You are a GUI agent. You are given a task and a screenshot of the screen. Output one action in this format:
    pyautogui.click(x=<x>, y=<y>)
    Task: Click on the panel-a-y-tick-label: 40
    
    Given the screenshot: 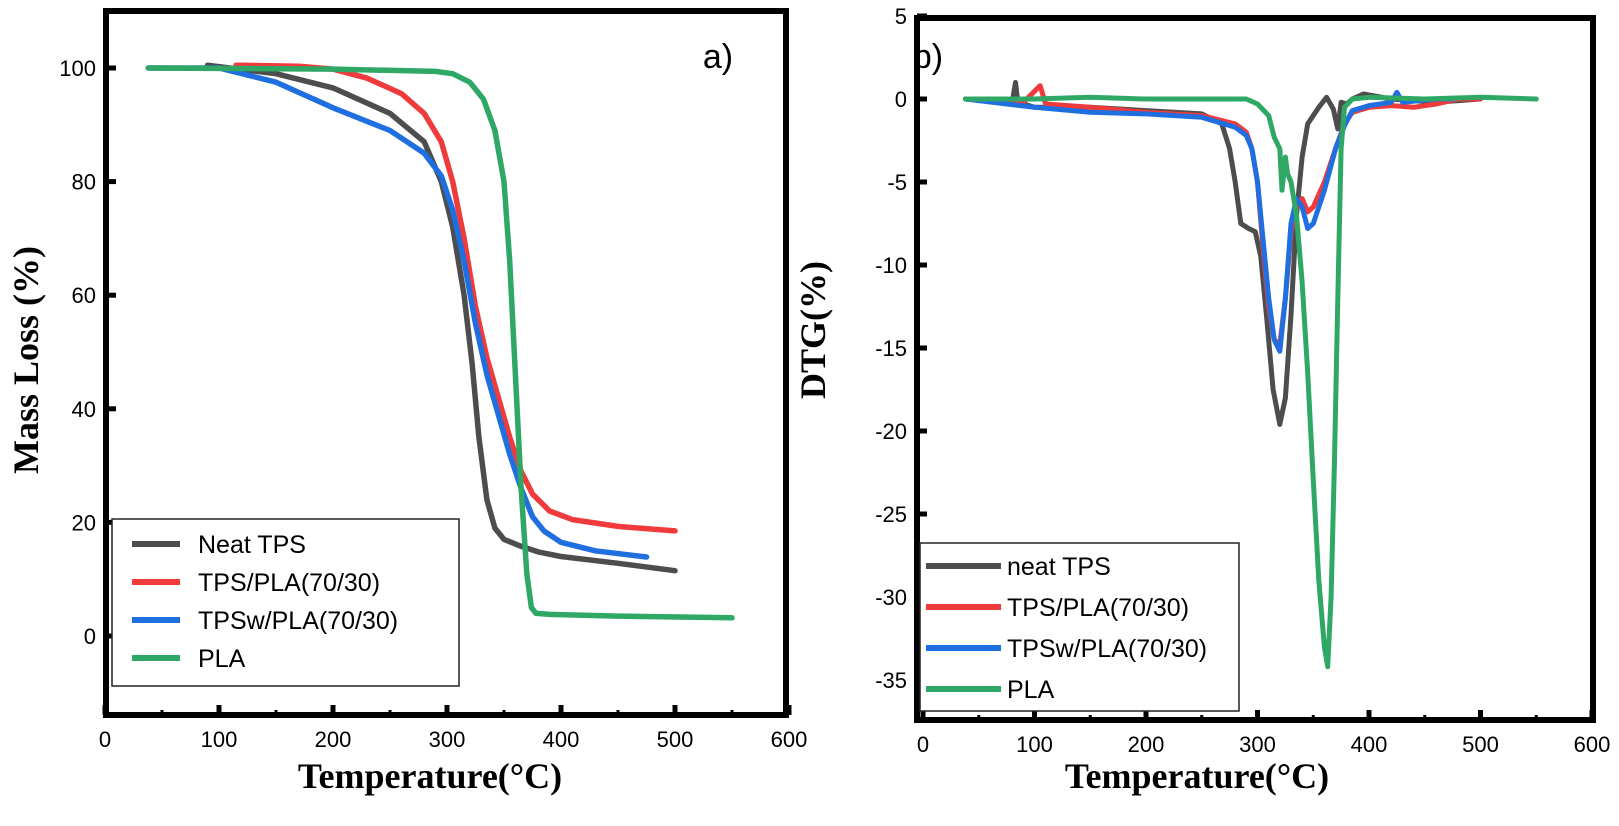 What is the action you would take?
    pyautogui.click(x=84, y=409)
    